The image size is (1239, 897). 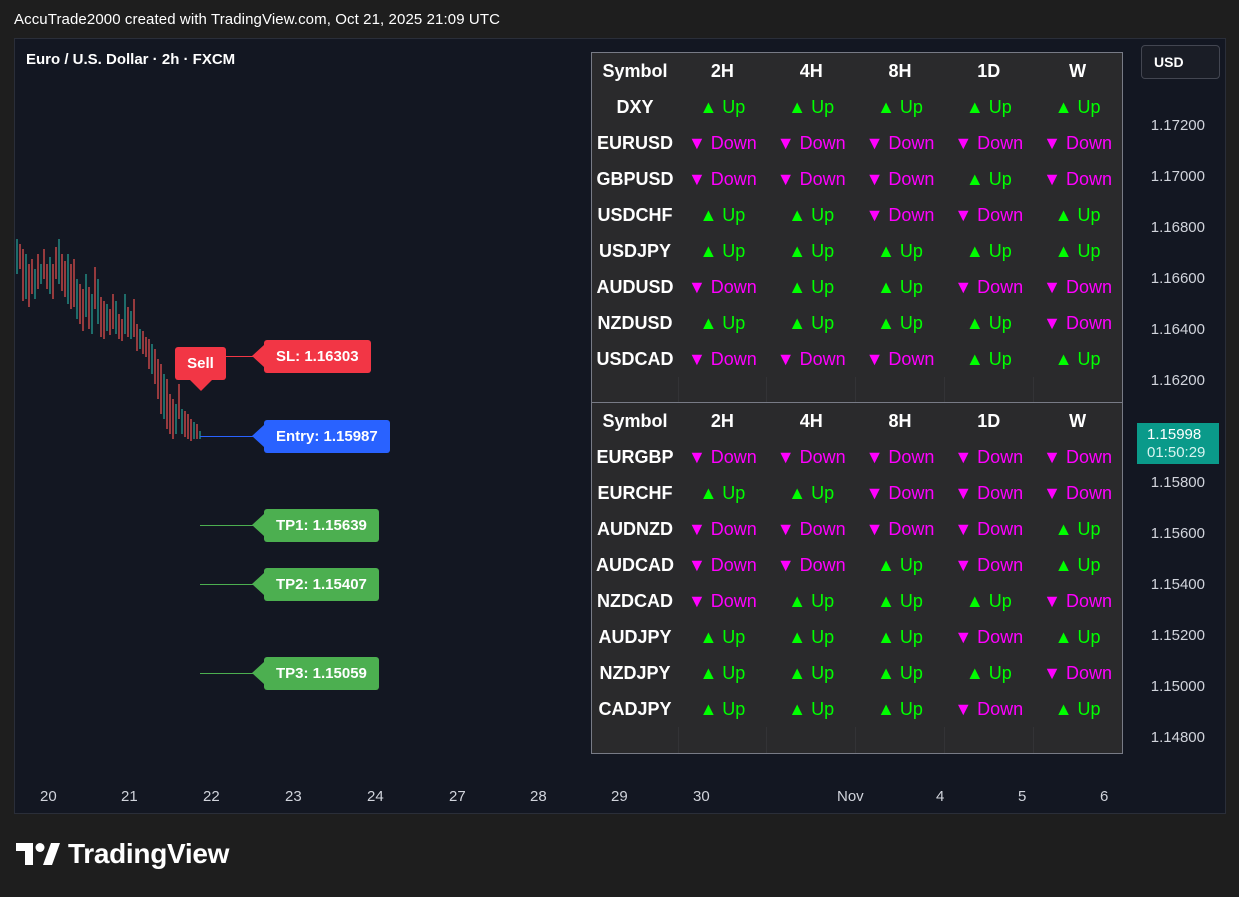 I want to click on column-header: W, so click(x=1078, y=70).